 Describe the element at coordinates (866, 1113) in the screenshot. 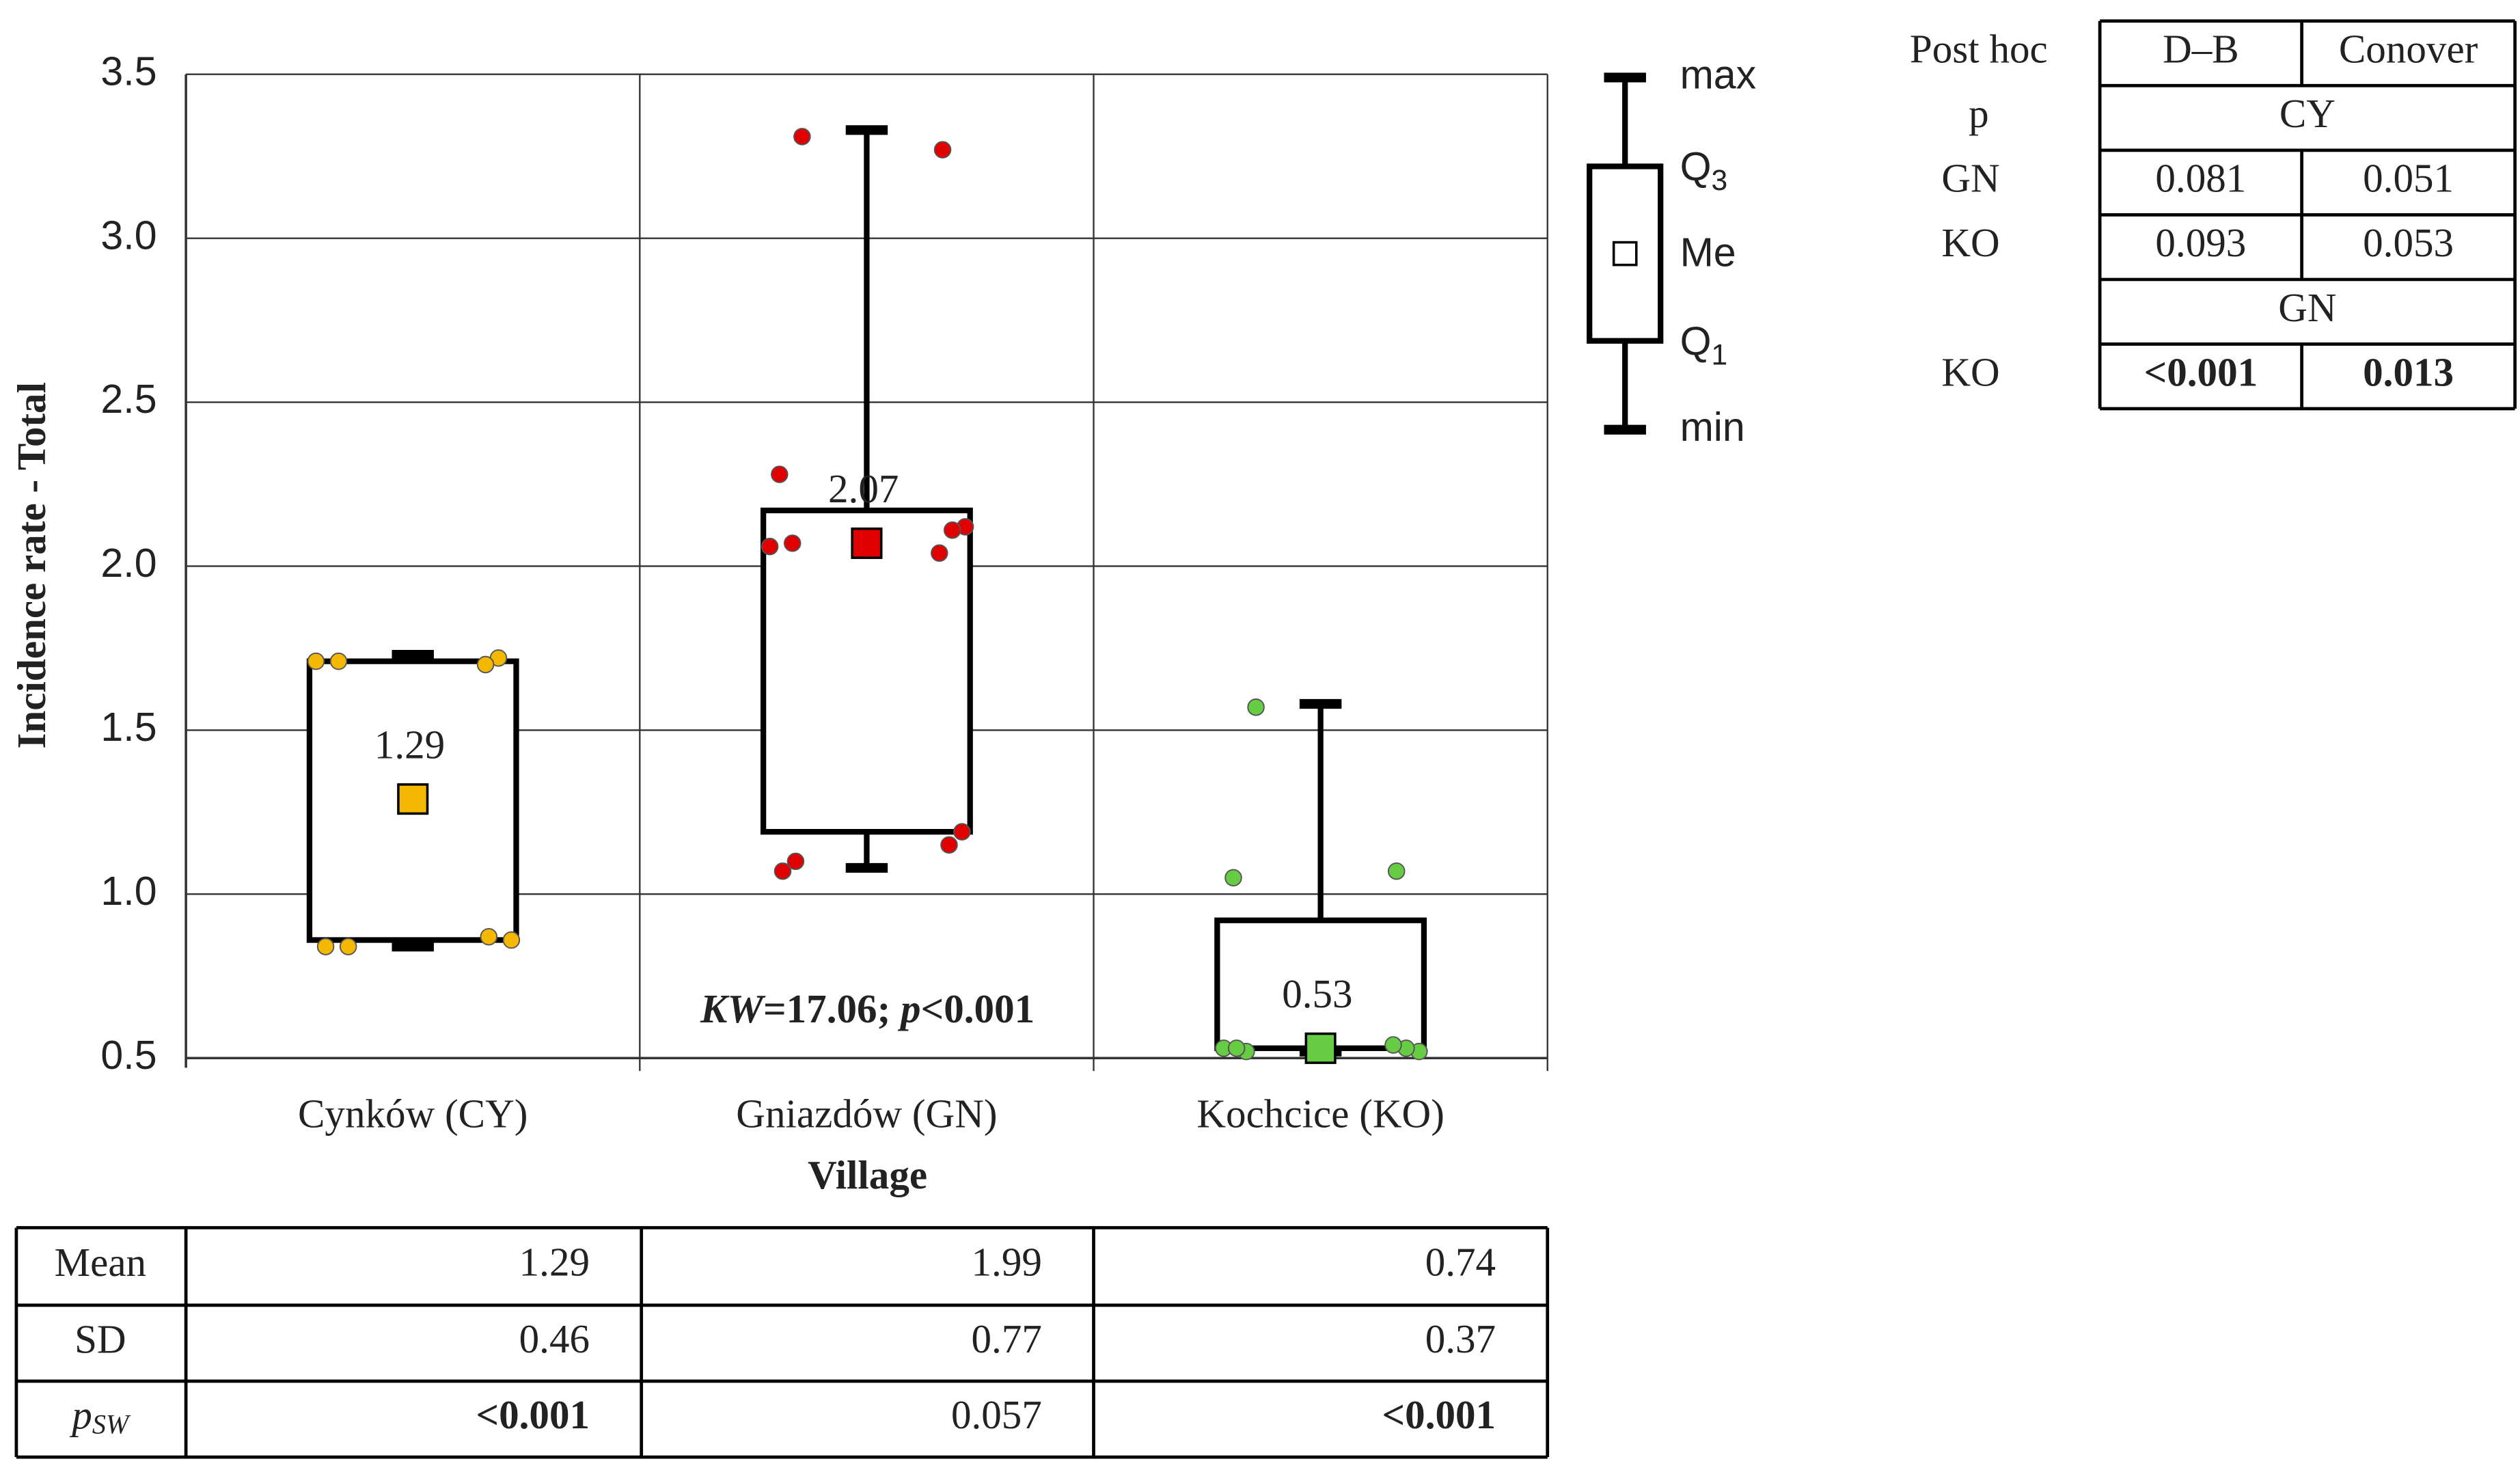

I see `x-tick-label: Gniazdów (GN)` at that location.